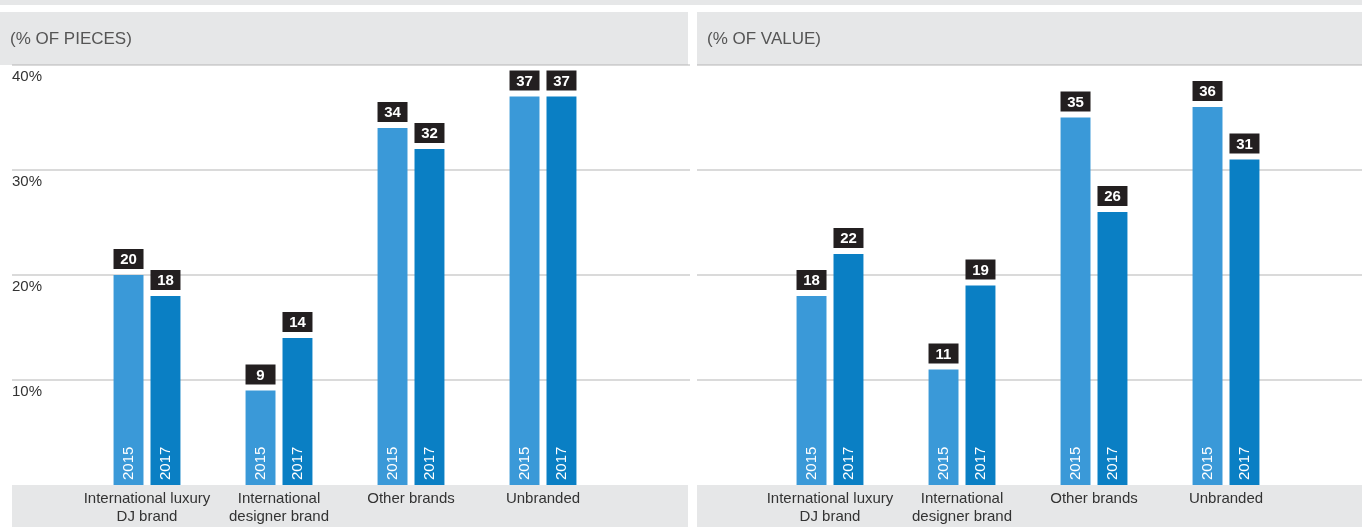 The width and height of the screenshot is (1362, 527). What do you see at coordinates (848, 238) in the screenshot?
I see `data-label: 22` at bounding box center [848, 238].